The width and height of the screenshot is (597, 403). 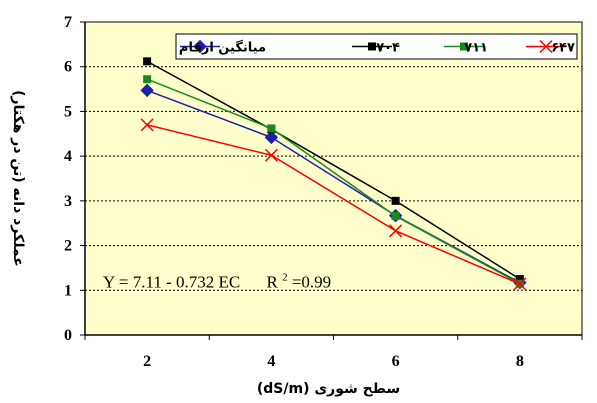 What do you see at coordinates (396, 361) in the screenshot?
I see `x-tick-label: 6` at bounding box center [396, 361].